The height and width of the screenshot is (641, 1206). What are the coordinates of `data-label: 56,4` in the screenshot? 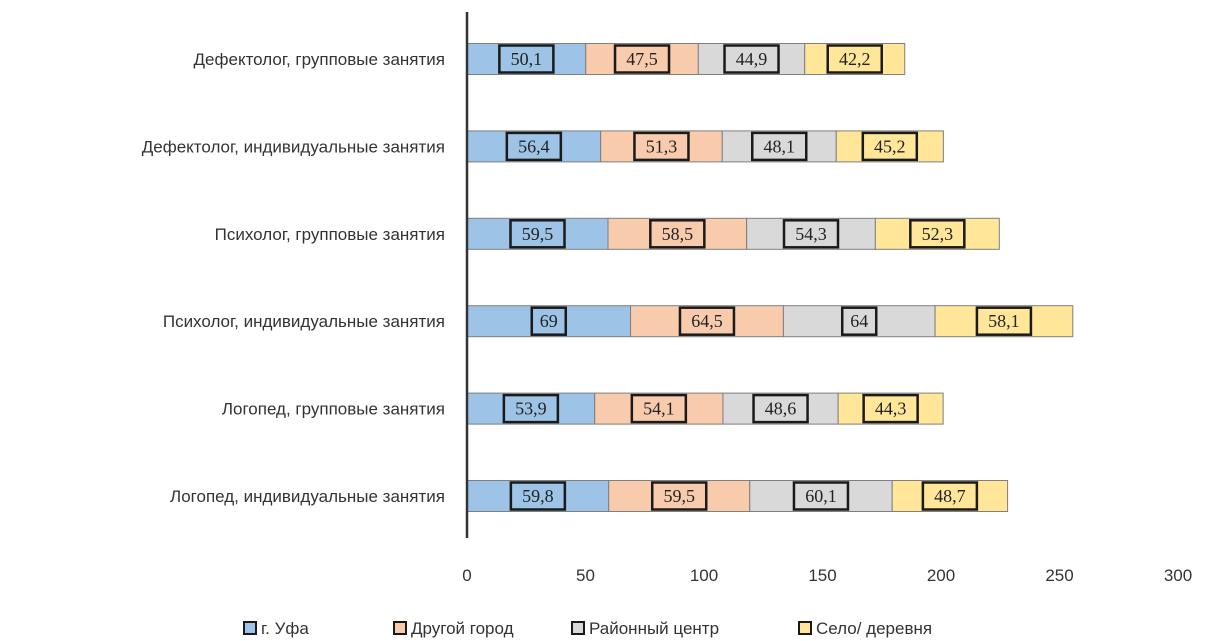 It's located at (534, 146).